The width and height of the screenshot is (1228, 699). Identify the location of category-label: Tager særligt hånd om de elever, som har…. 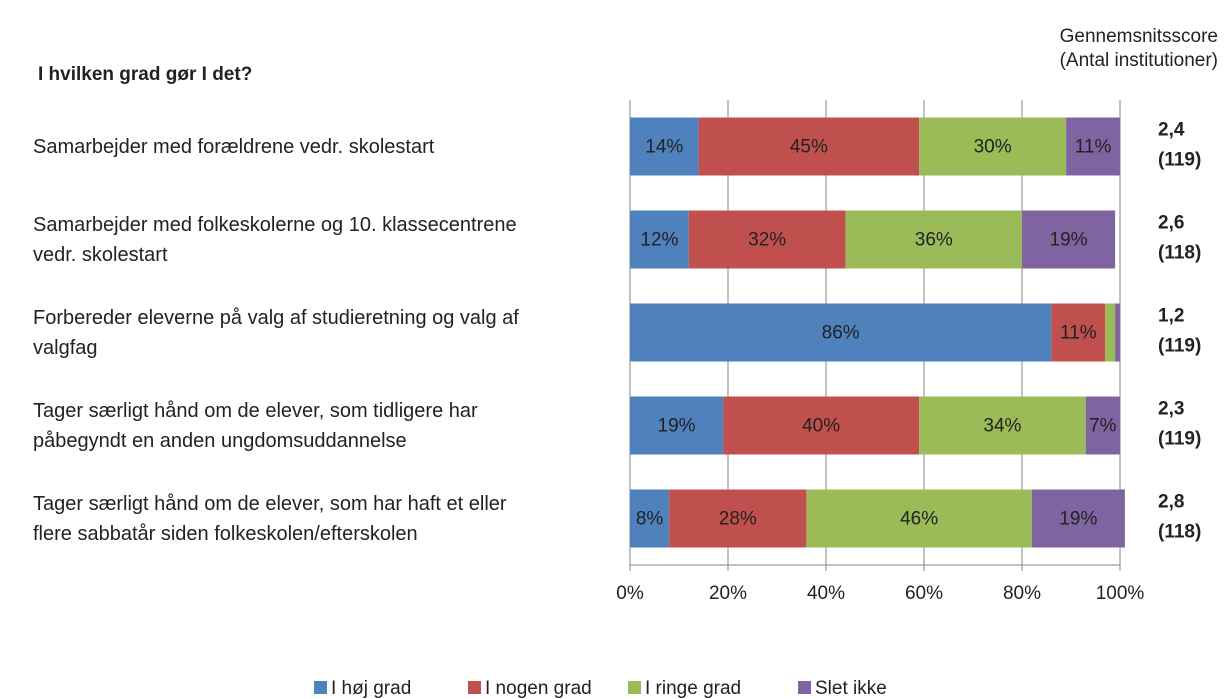
(270, 518).